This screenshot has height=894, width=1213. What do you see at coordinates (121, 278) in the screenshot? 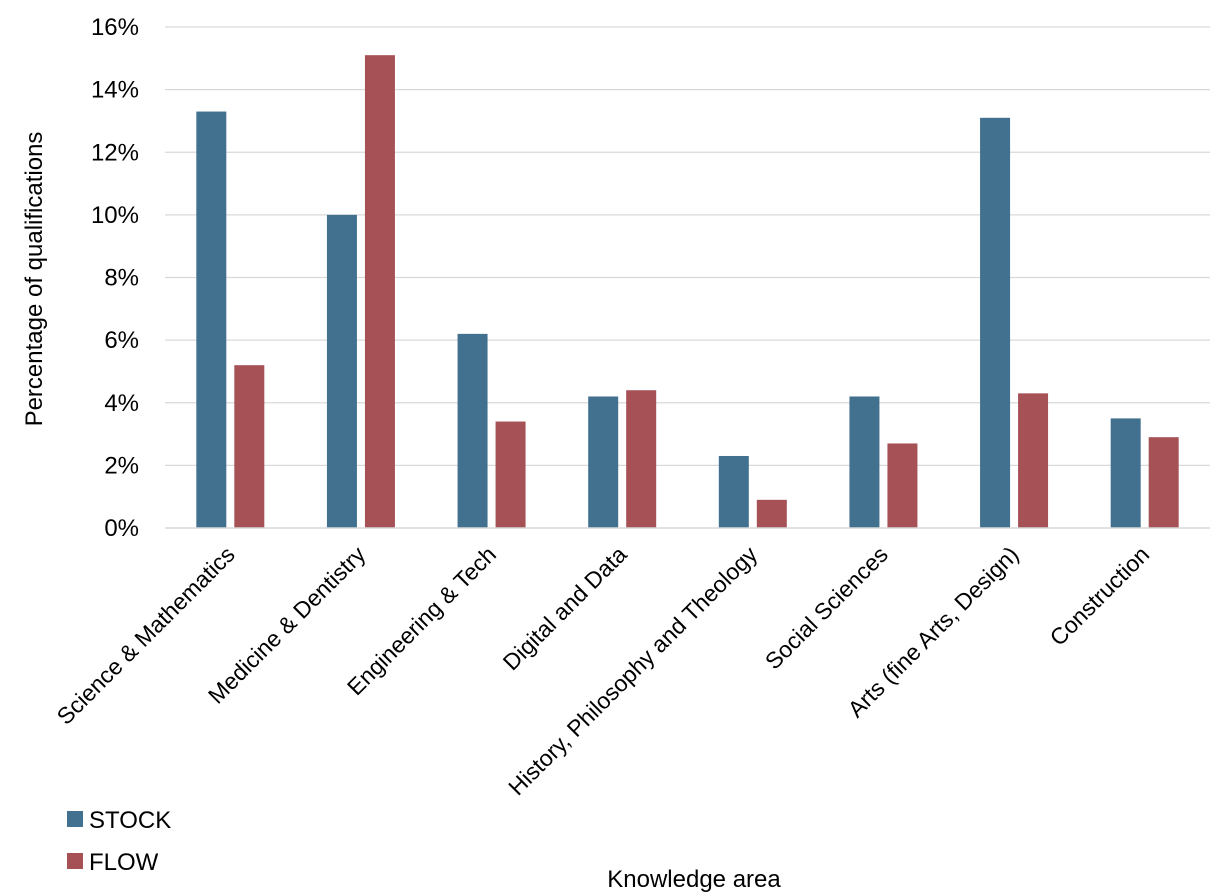
I see `y-tick-label: 8%` at bounding box center [121, 278].